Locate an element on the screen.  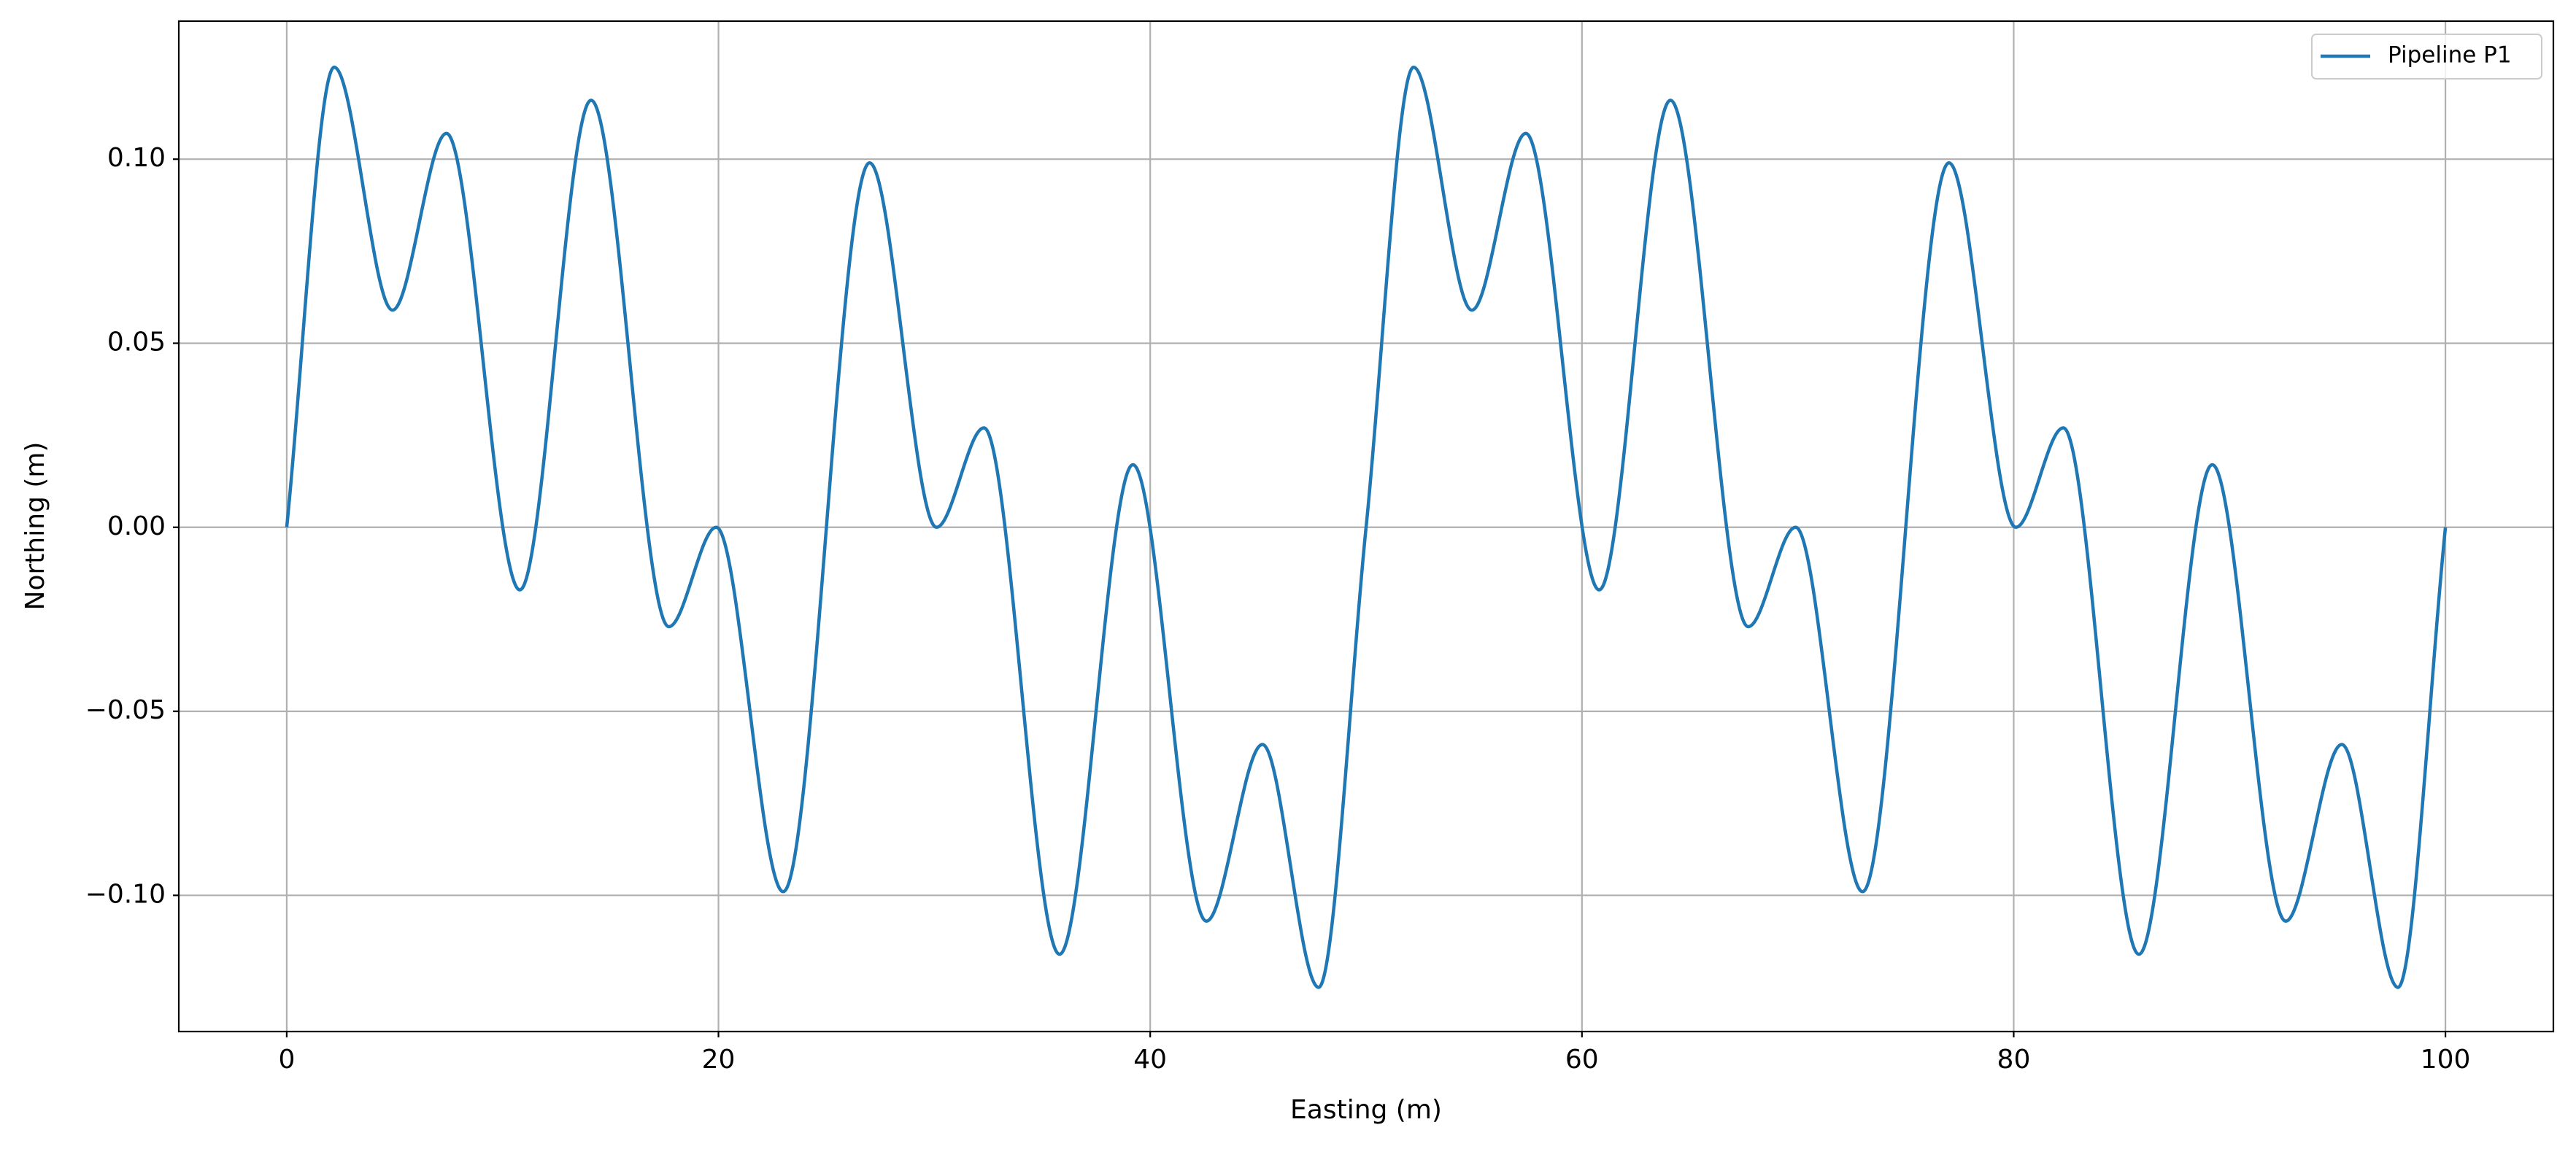
x-tick-label: 60 is located at coordinates (1582, 1060).